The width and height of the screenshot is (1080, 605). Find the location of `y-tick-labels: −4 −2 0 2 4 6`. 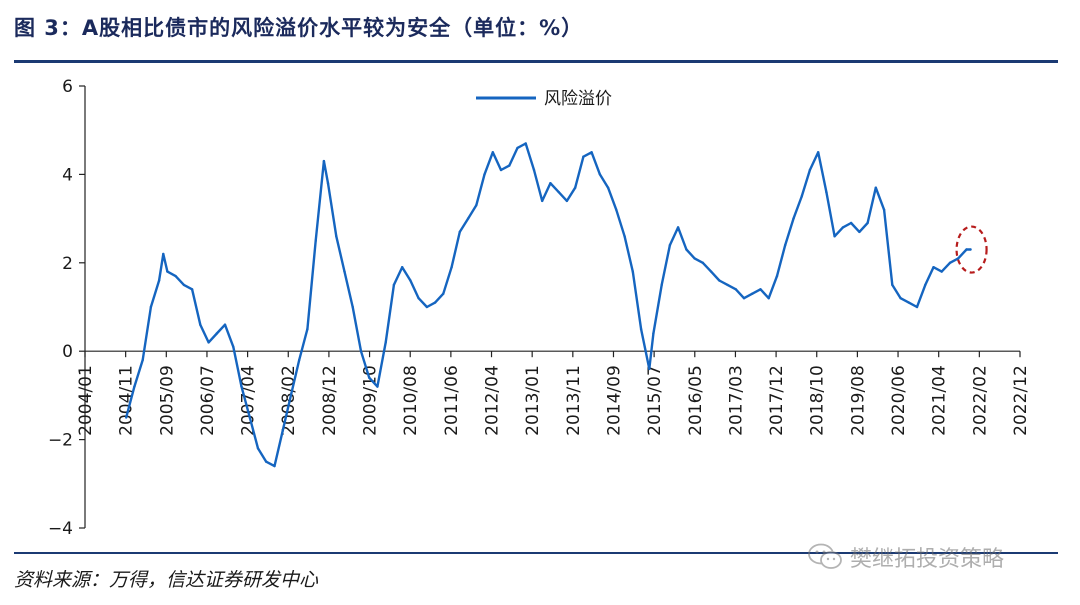

y-tick-labels: −4 −2 0 2 4 6 is located at coordinates (60, 308).